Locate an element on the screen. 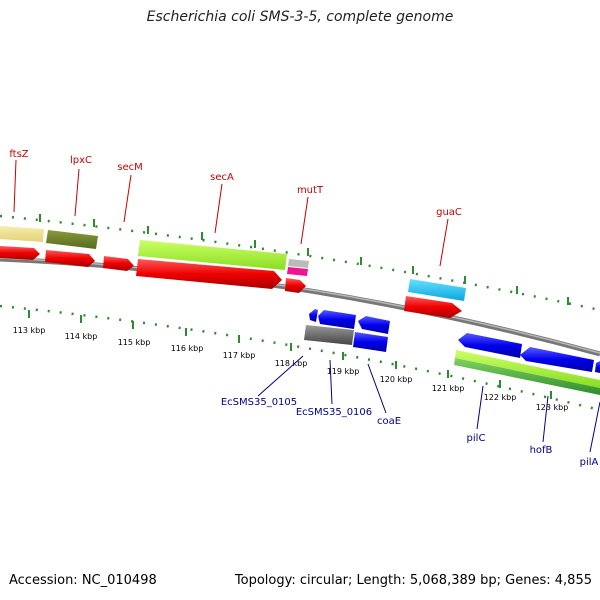 Image resolution: width=600 pixels, height=600 pixels. accession-label: Accession: NC_010498 is located at coordinates (83, 580).